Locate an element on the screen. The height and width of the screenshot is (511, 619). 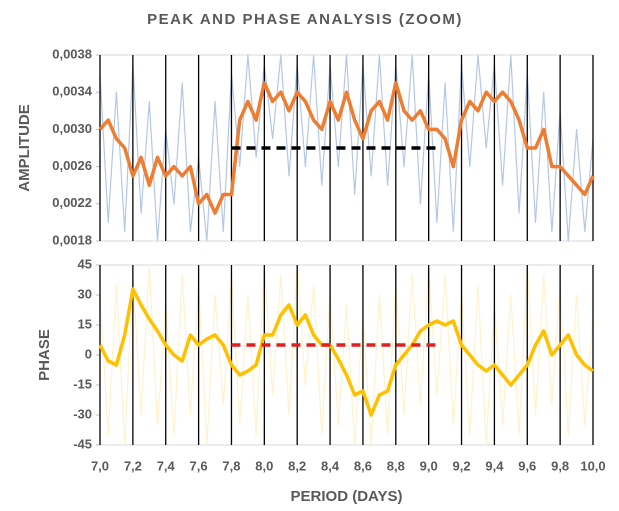
x-tick-label: 7,6 is located at coordinates (199, 465).